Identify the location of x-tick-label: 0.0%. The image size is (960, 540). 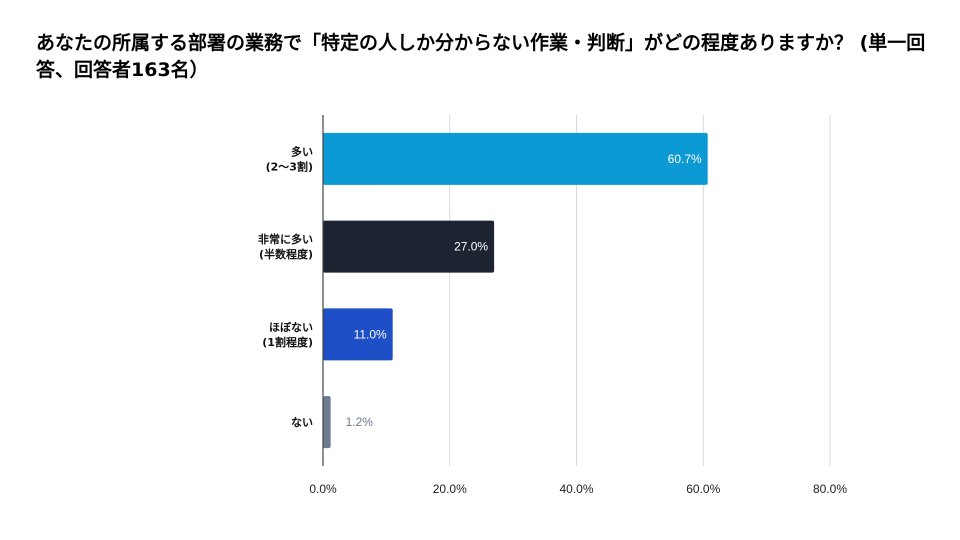
(323, 489).